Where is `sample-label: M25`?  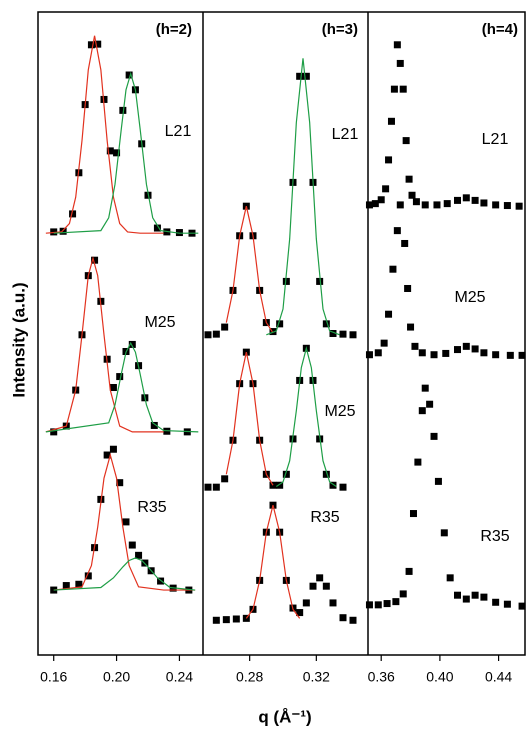 sample-label: M25 is located at coordinates (339, 411).